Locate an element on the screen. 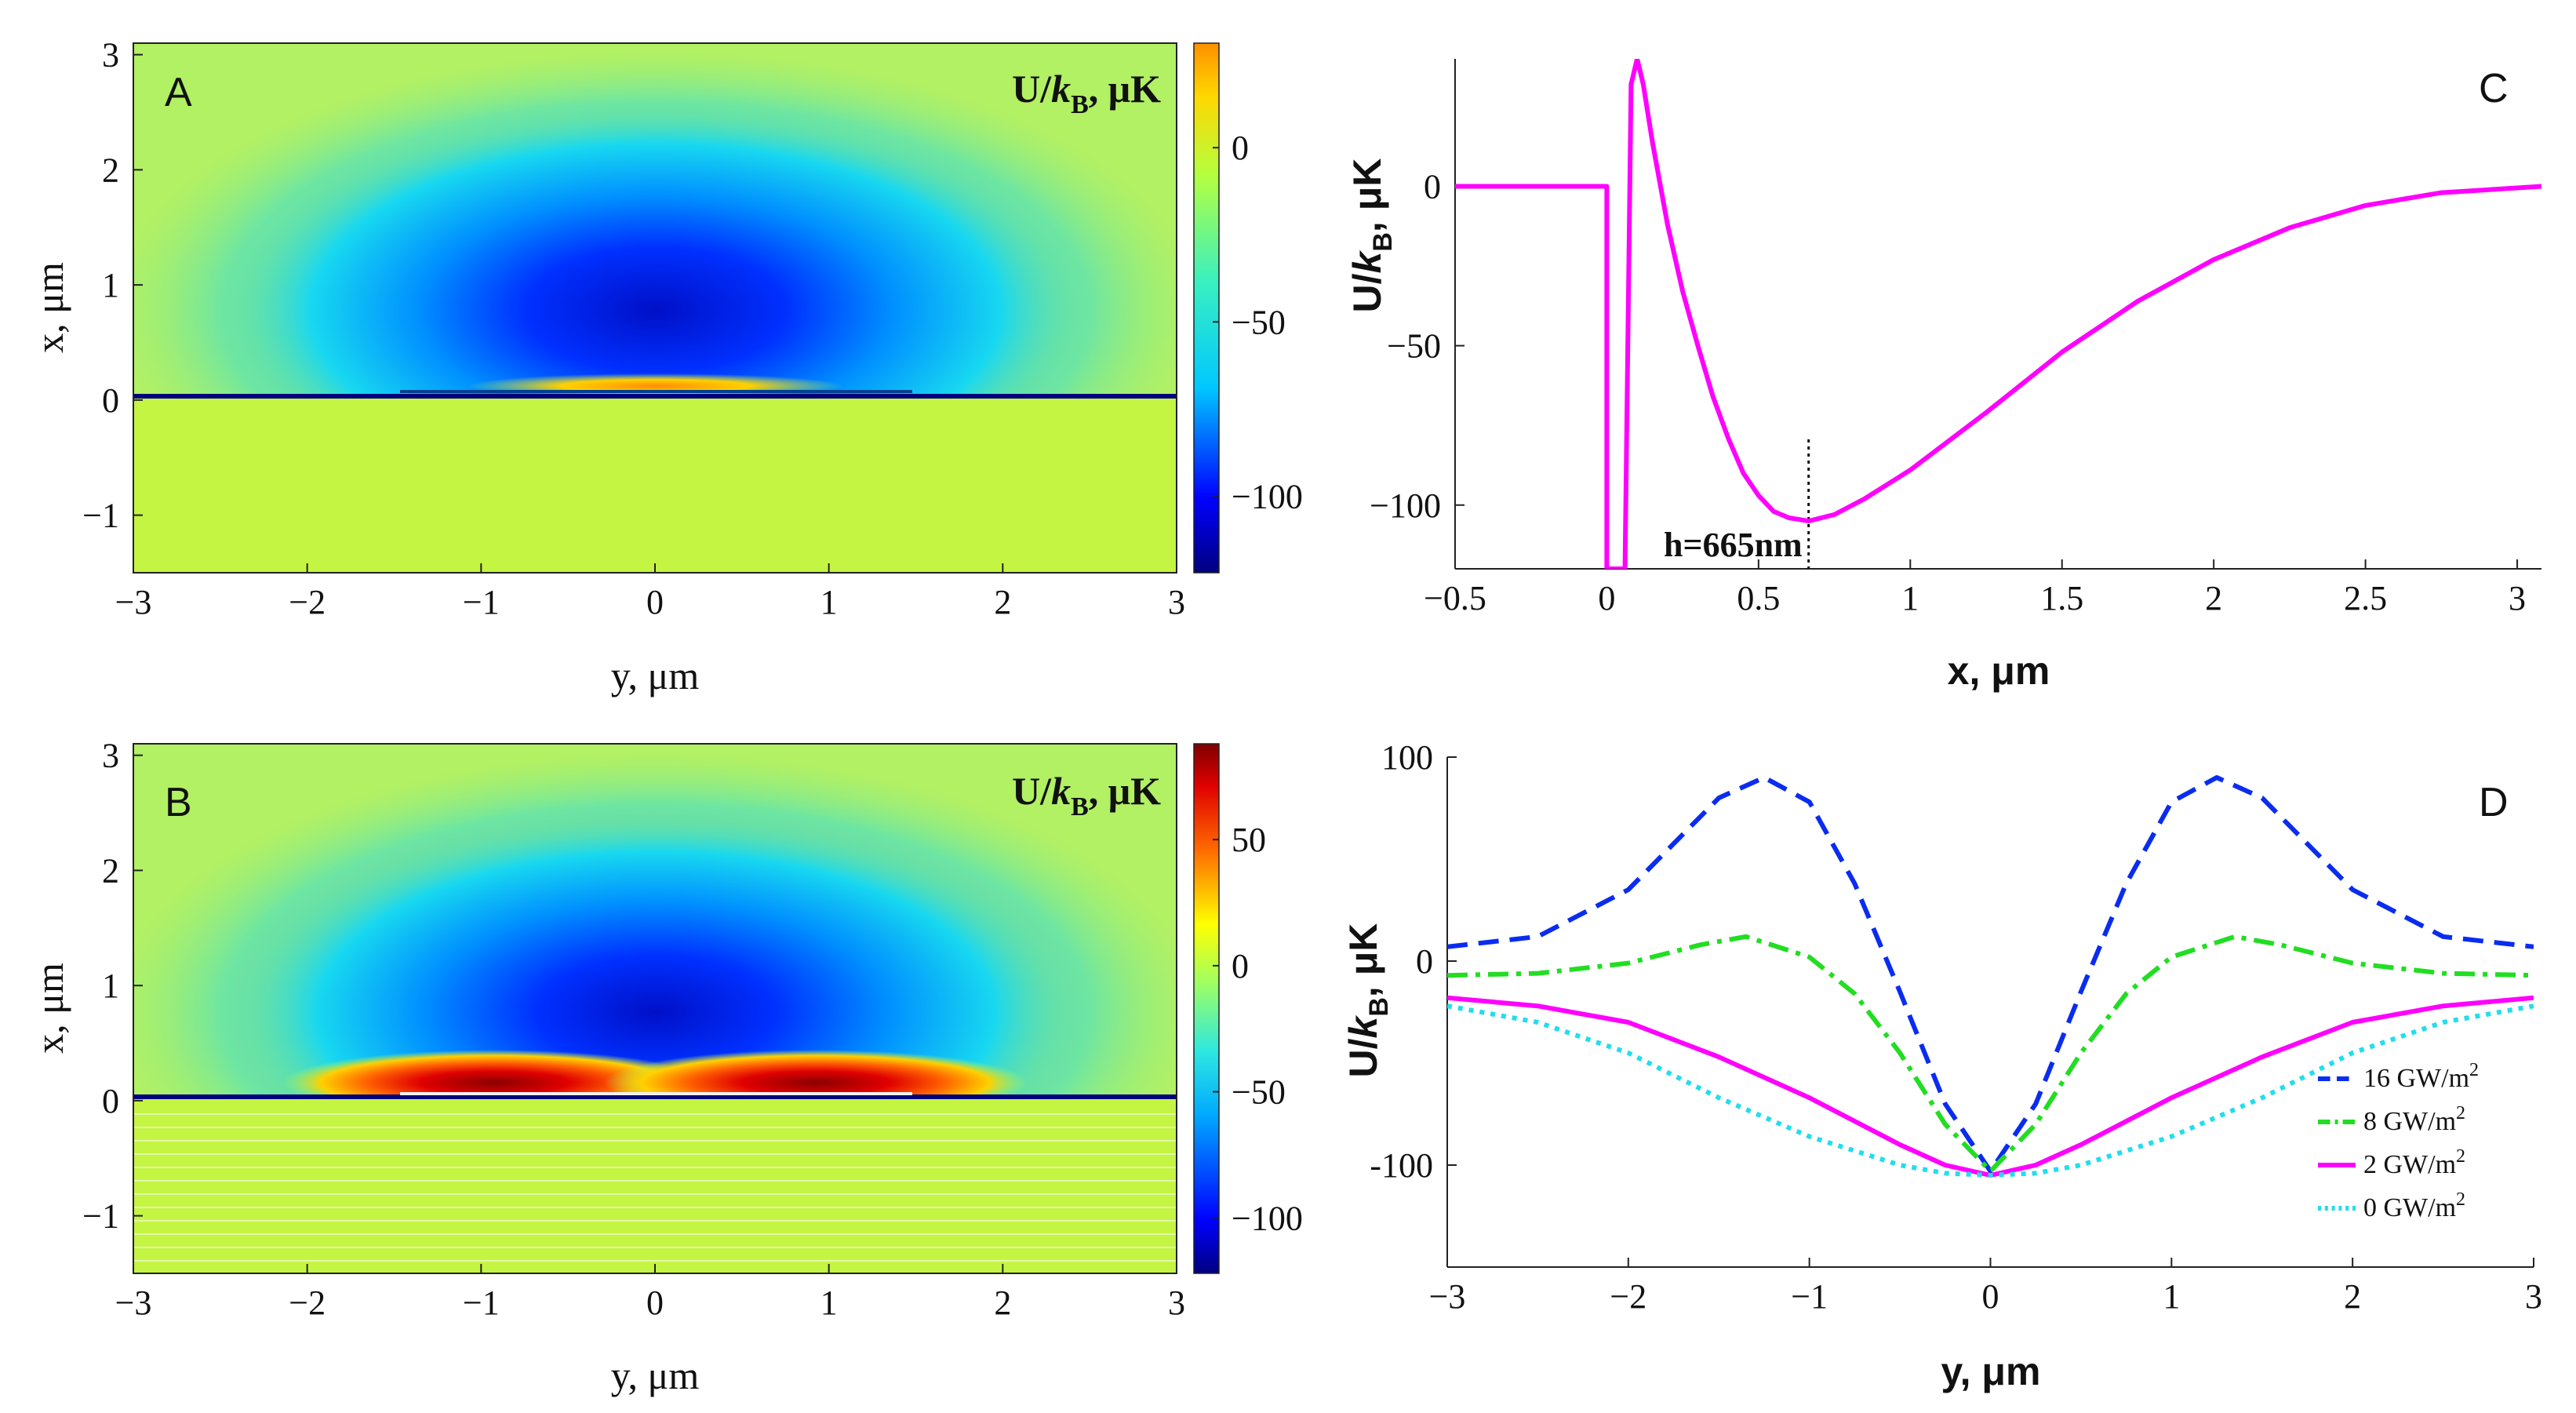 This screenshot has height=1413, width=2576. y-tick-label: −50 is located at coordinates (1414, 346).